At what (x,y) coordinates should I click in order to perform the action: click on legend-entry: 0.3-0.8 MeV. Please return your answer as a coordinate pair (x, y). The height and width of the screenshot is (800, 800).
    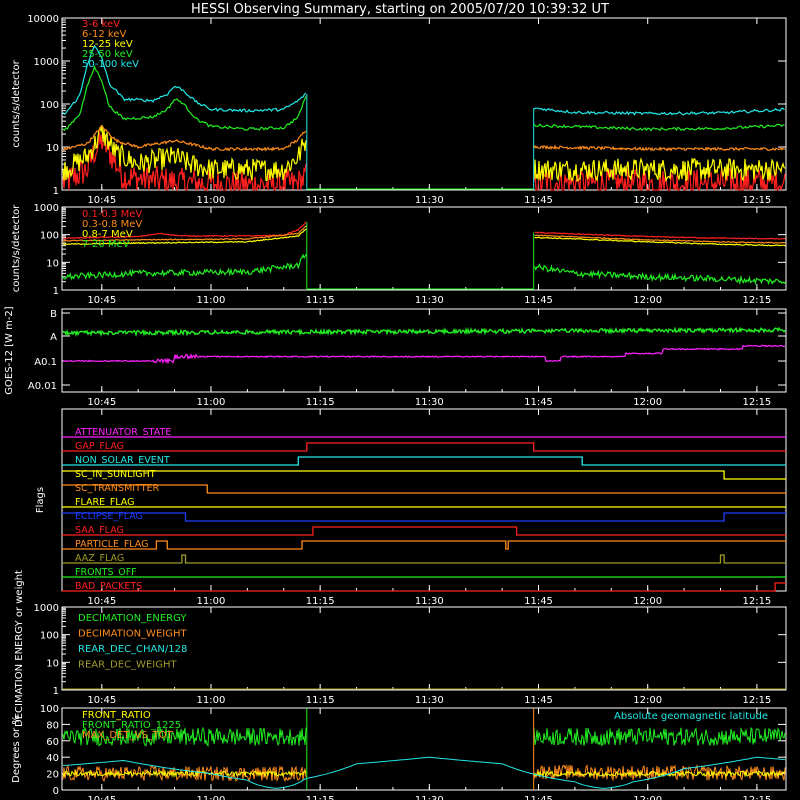
    Looking at the image, I should click on (112, 224).